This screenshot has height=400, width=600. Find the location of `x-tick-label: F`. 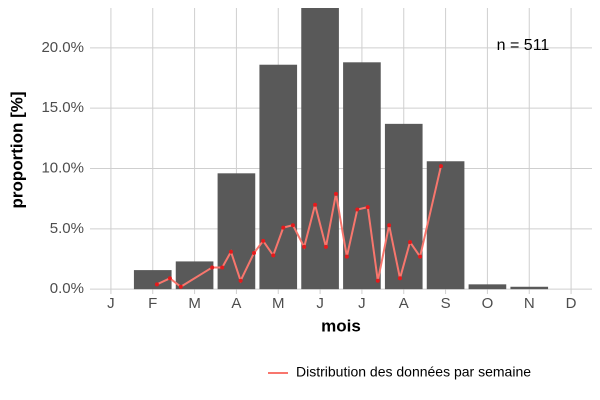

x-tick-label: F is located at coordinates (152, 303).